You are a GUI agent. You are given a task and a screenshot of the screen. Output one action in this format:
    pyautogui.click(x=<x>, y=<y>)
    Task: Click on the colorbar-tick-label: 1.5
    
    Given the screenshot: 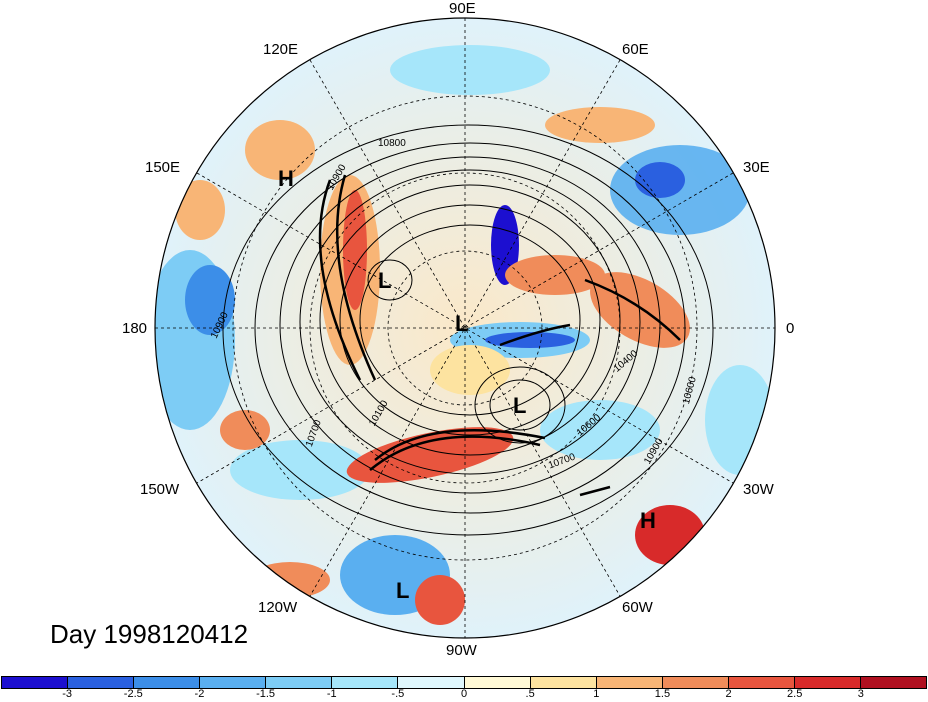 What is the action you would take?
    pyautogui.click(x=662, y=694)
    